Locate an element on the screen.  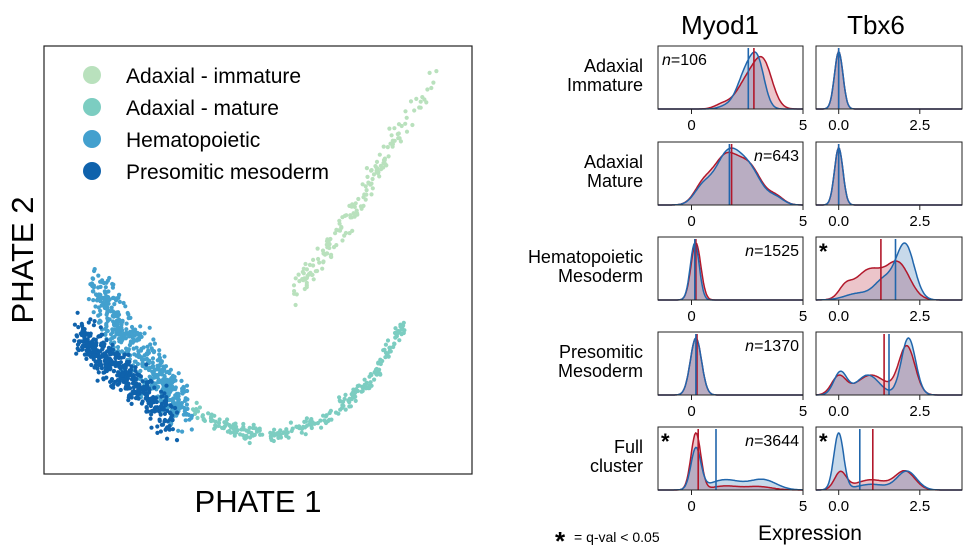
scatter-series is located at coordinates (126, 376).